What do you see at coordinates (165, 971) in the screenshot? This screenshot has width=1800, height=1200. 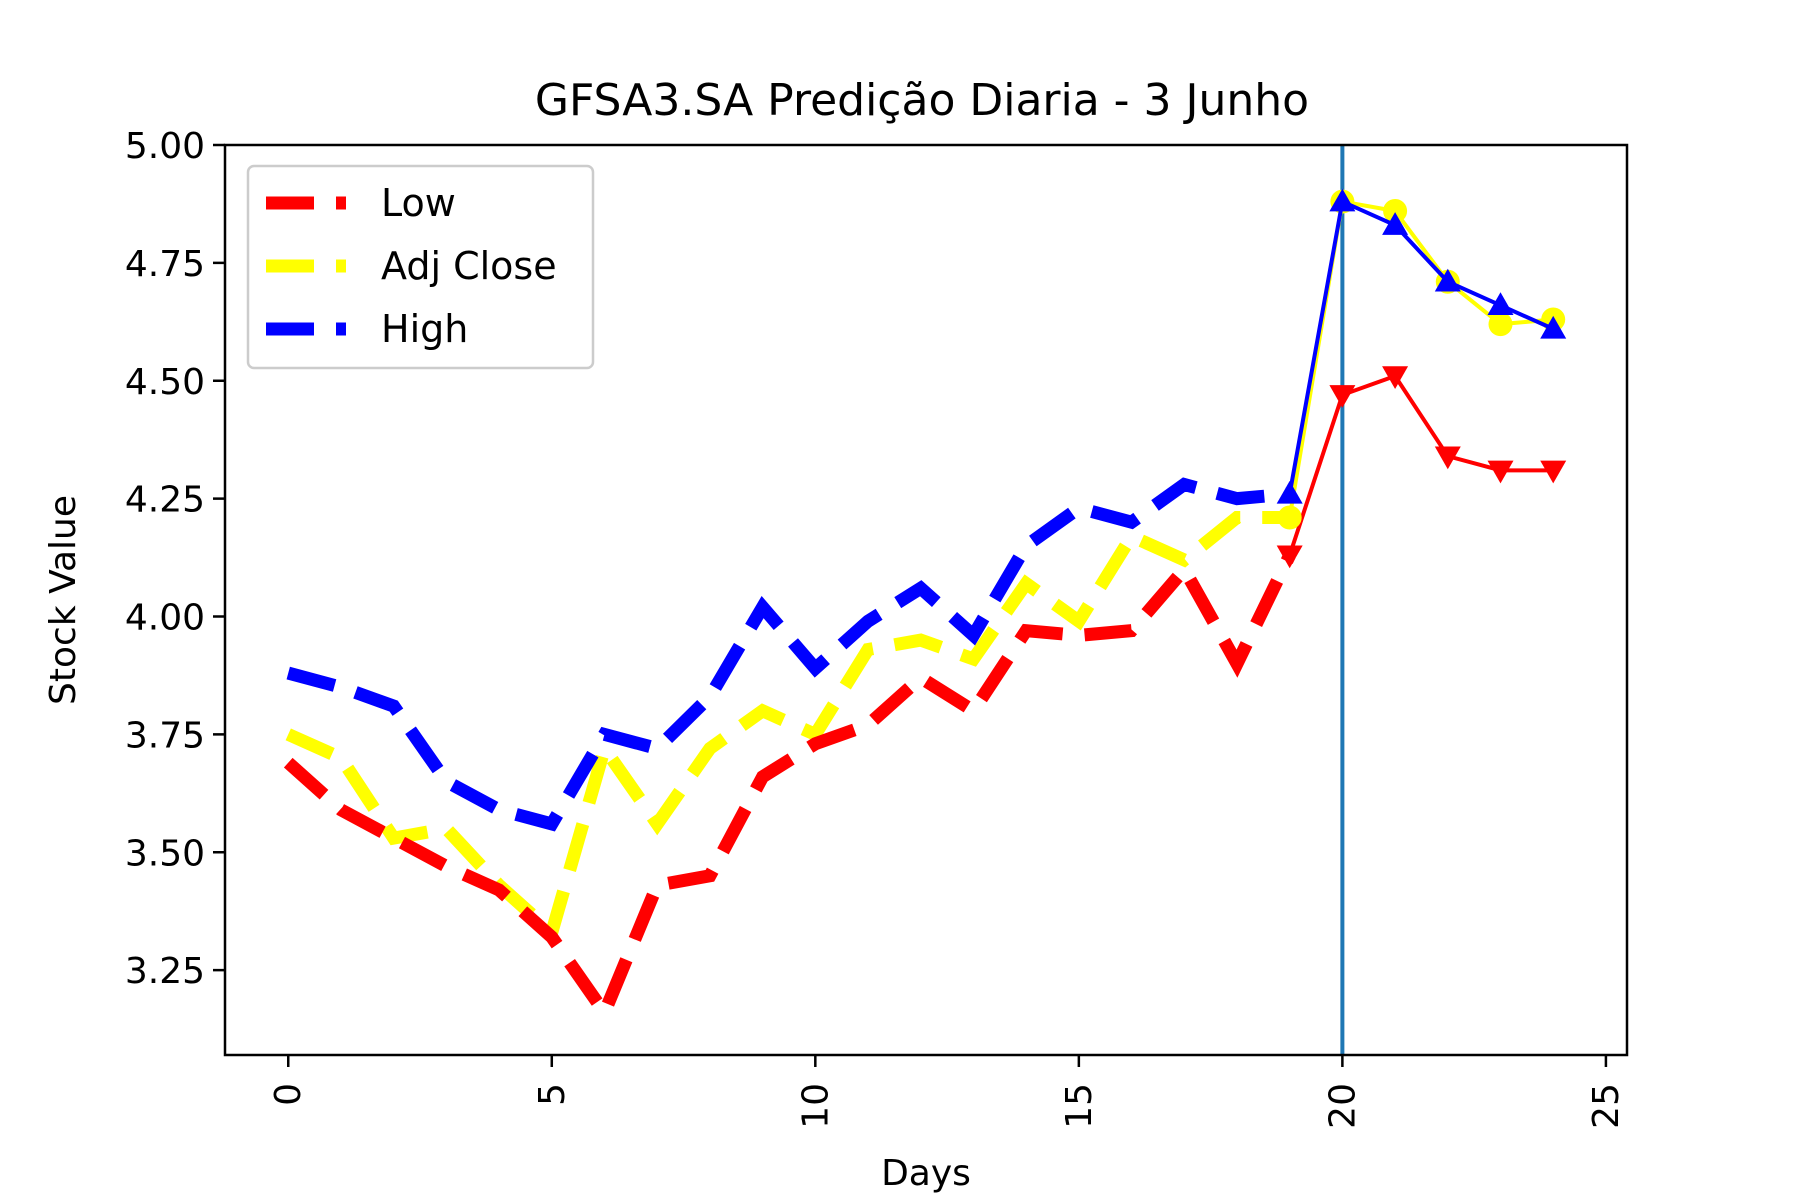 I see `y-tick-label: 3.25` at bounding box center [165, 971].